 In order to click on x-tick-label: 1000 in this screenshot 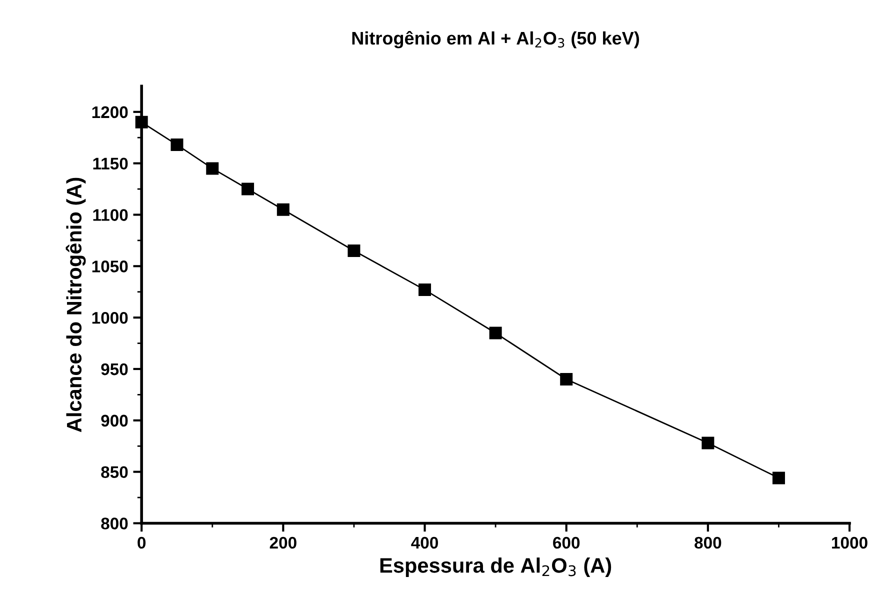, I will do `click(850, 542)`.